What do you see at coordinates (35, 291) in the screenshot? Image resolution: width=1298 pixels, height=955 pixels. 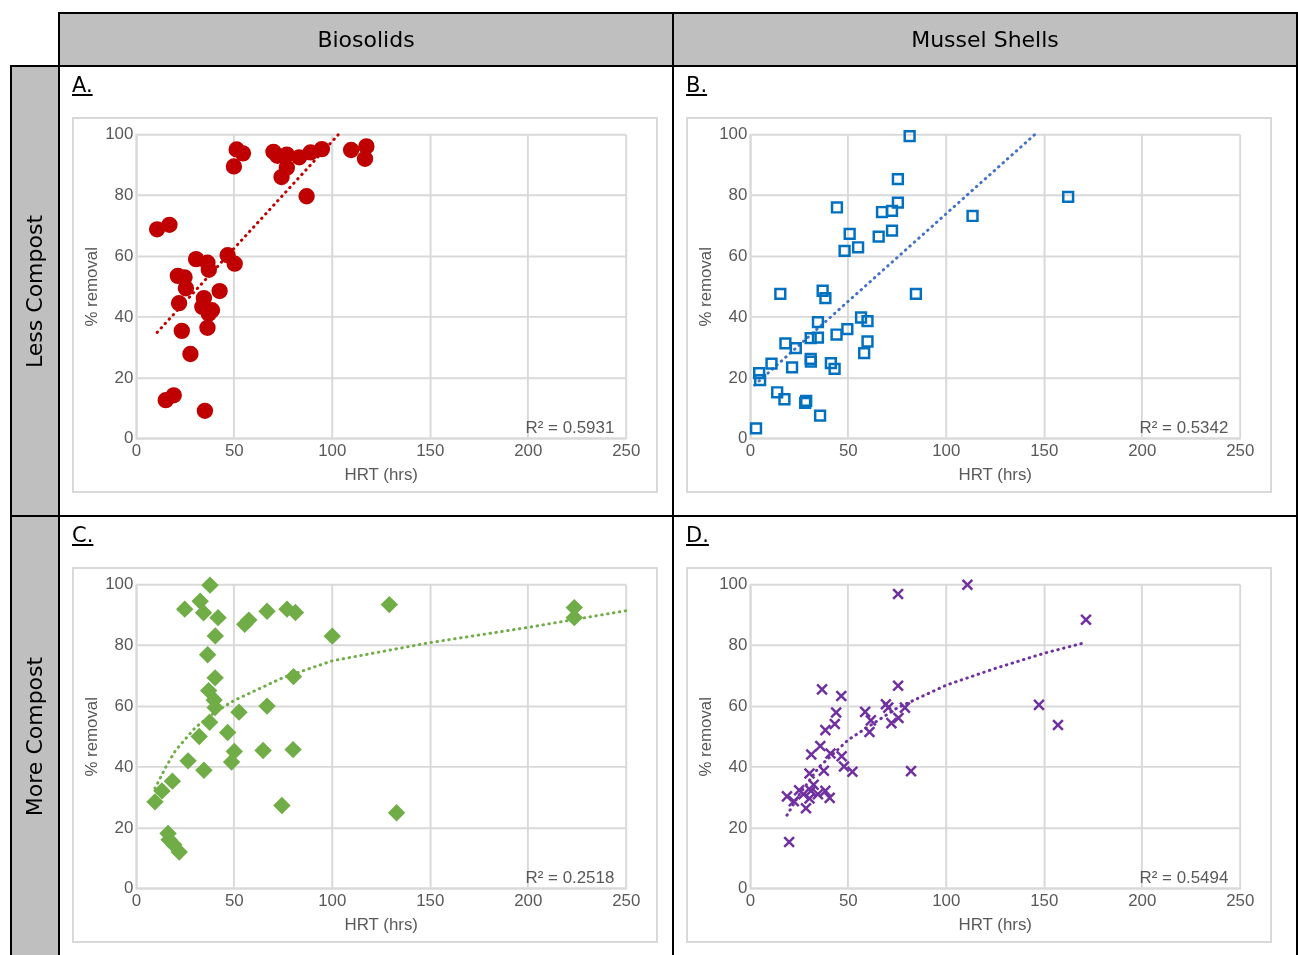 I see `text: Less Compost` at bounding box center [35, 291].